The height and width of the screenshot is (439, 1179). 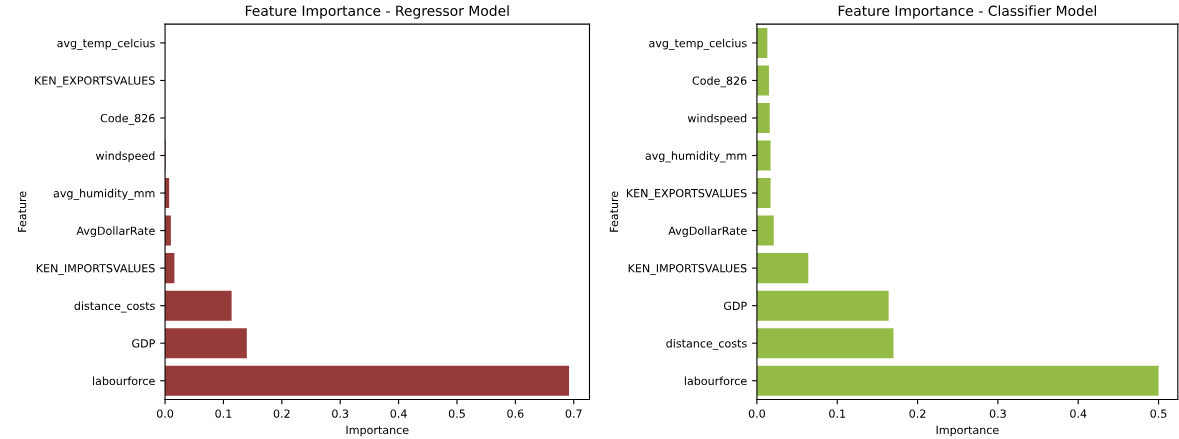 What do you see at coordinates (515, 413) in the screenshot?
I see `x-tick-label: 0.6` at bounding box center [515, 413].